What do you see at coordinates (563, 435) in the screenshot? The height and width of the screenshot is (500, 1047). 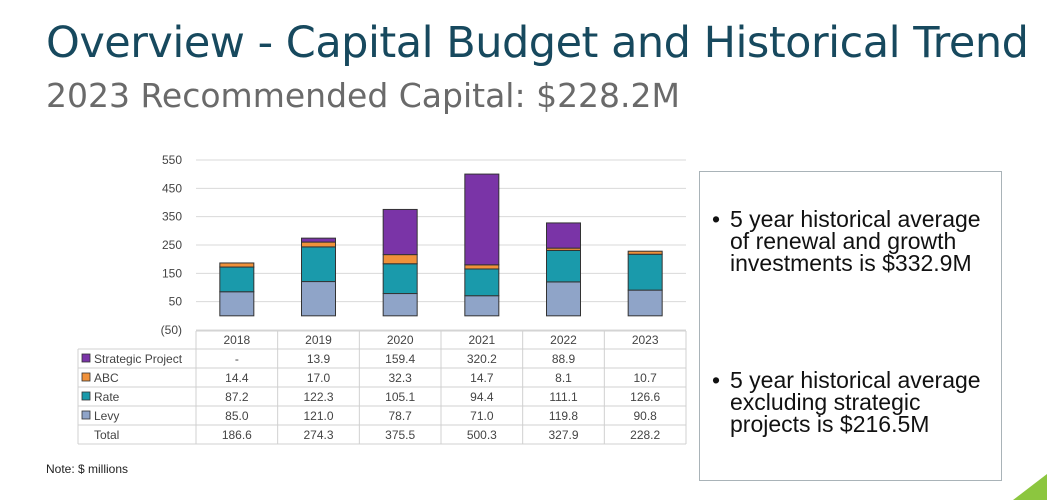 I see `table-cell: 327.9` at bounding box center [563, 435].